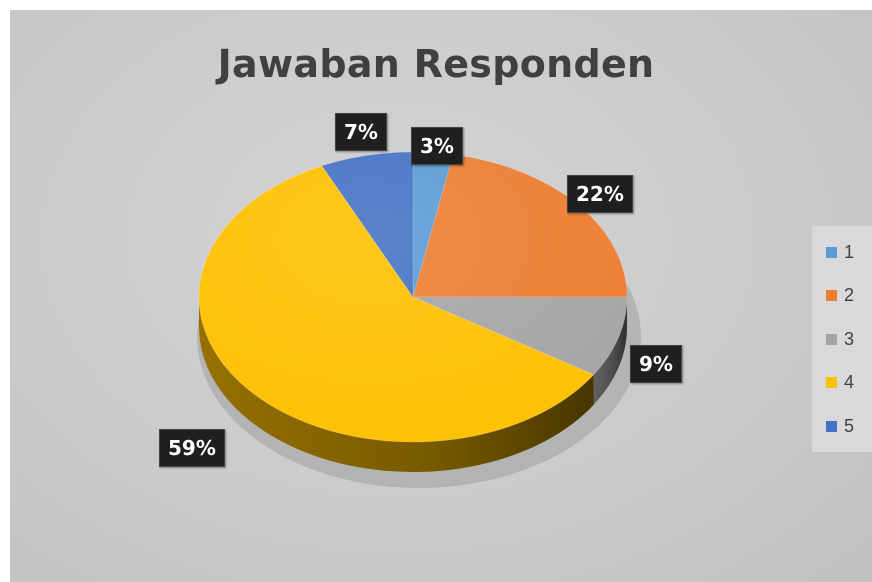 This screenshot has width=872, height=582. Describe the element at coordinates (192, 448) in the screenshot. I see `data-label-4: 59%` at that location.